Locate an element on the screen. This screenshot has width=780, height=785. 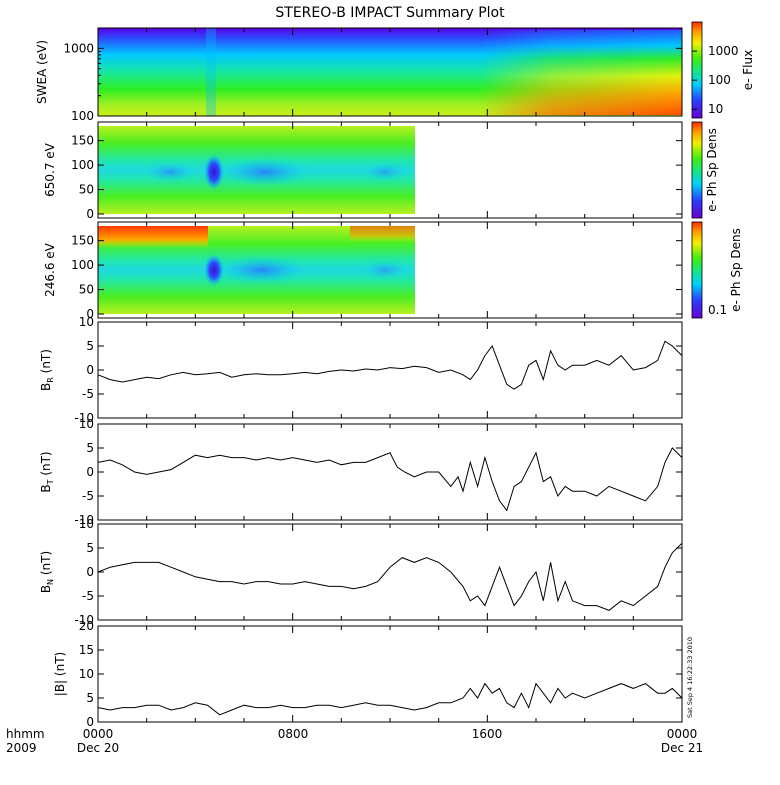
pad650-ylabel: 650.7 eV is located at coordinates (50, 169).